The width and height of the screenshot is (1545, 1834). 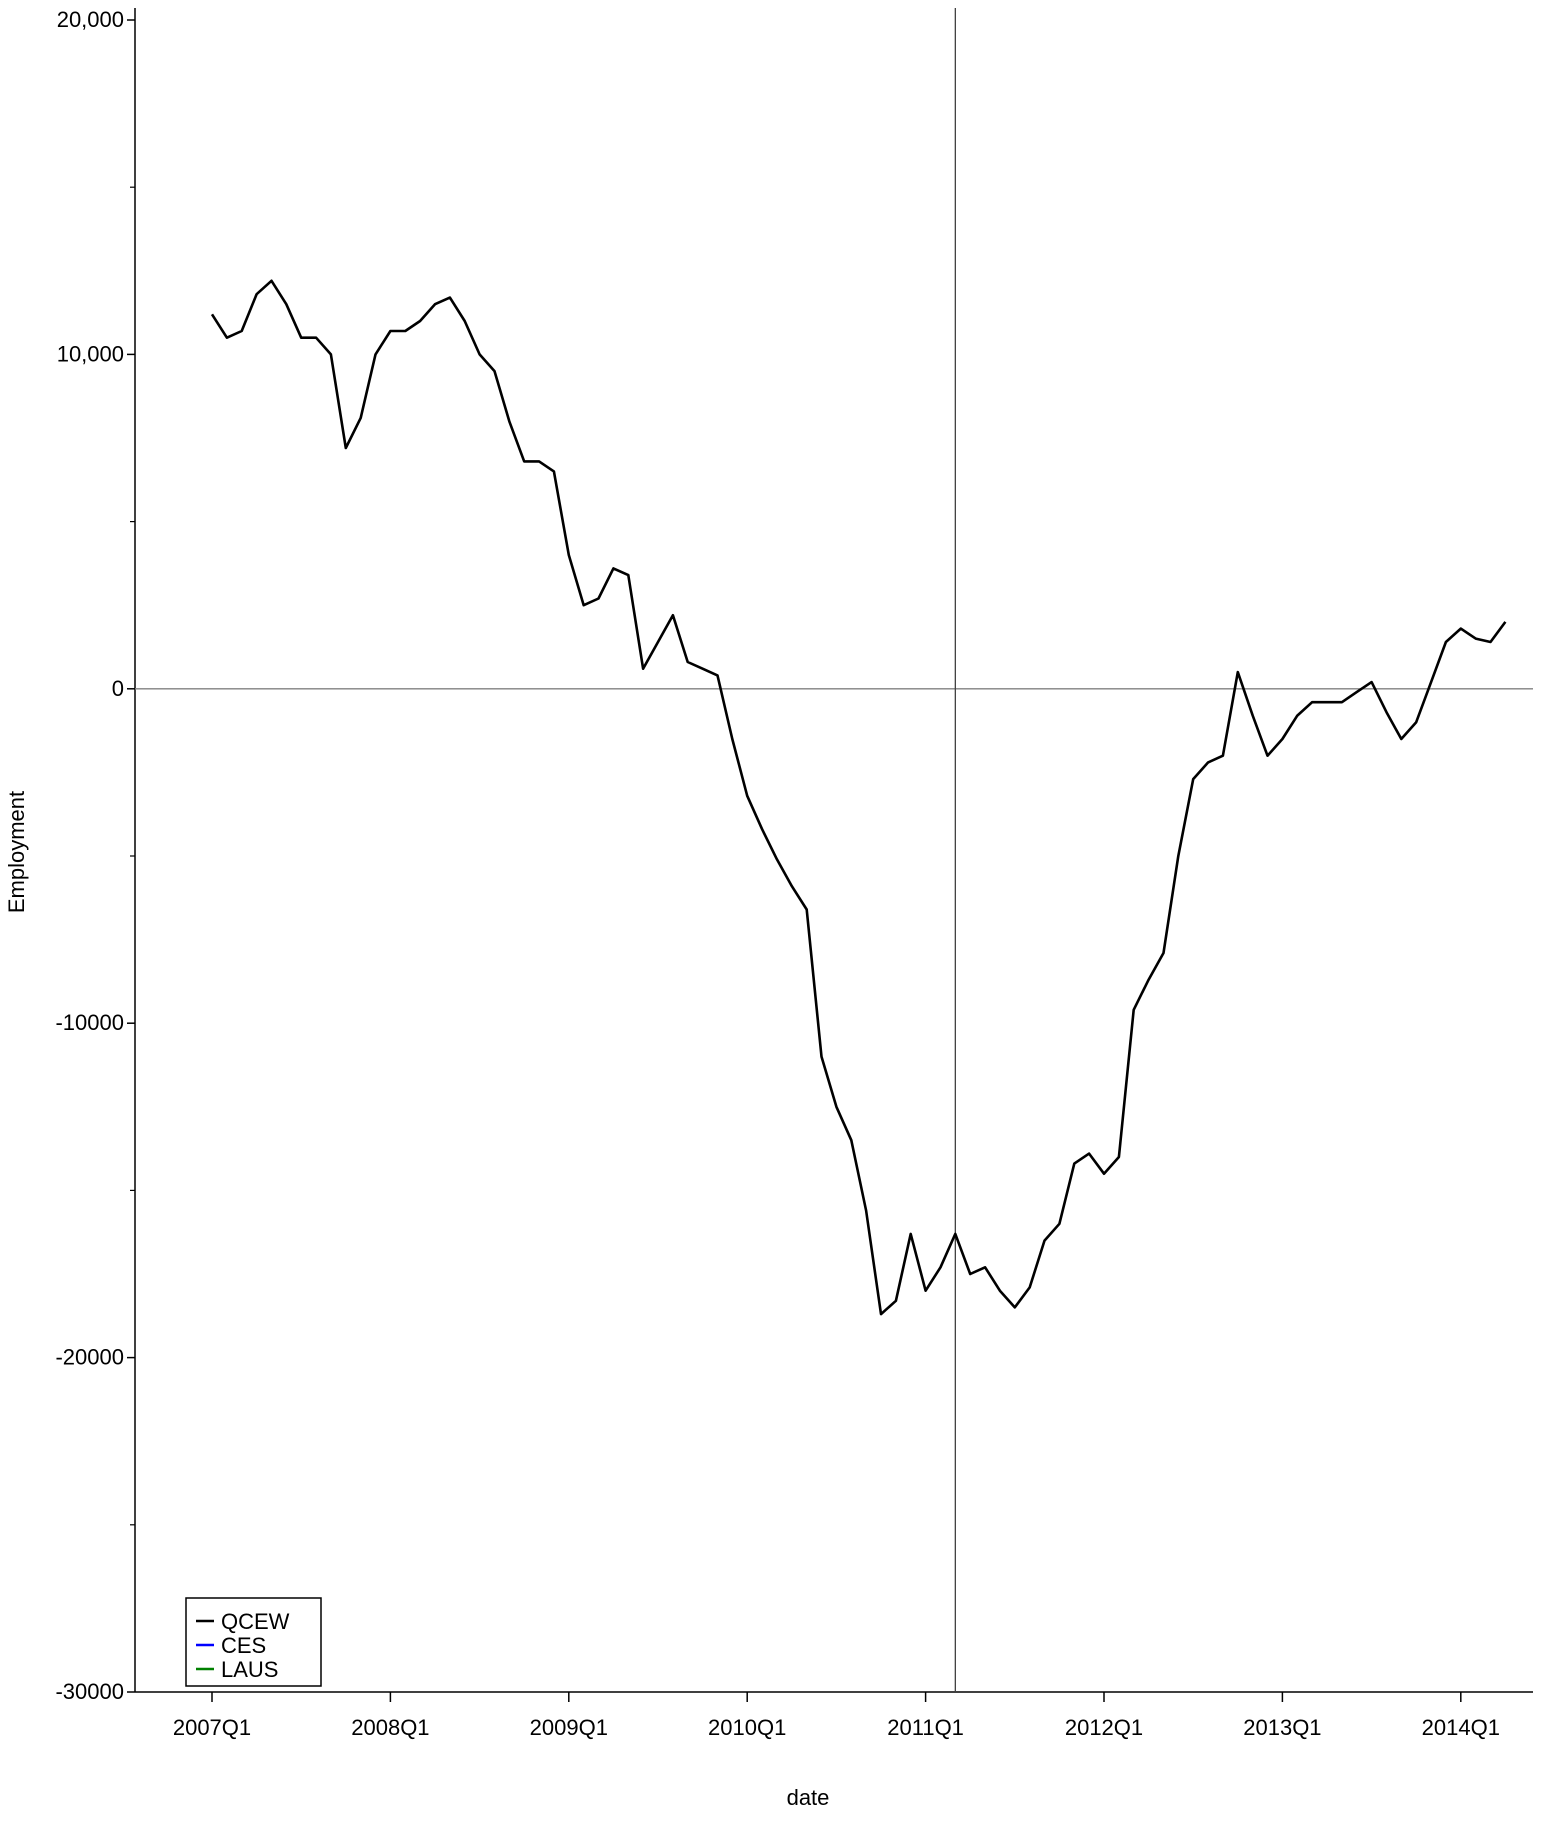 I want to click on y-tick-label: -10000, so click(x=89, y=1022).